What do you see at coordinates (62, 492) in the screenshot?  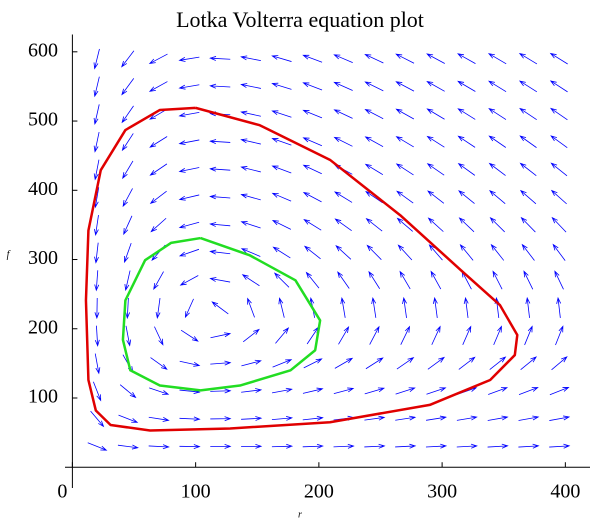 I see `x-tick-label: 0` at bounding box center [62, 492].